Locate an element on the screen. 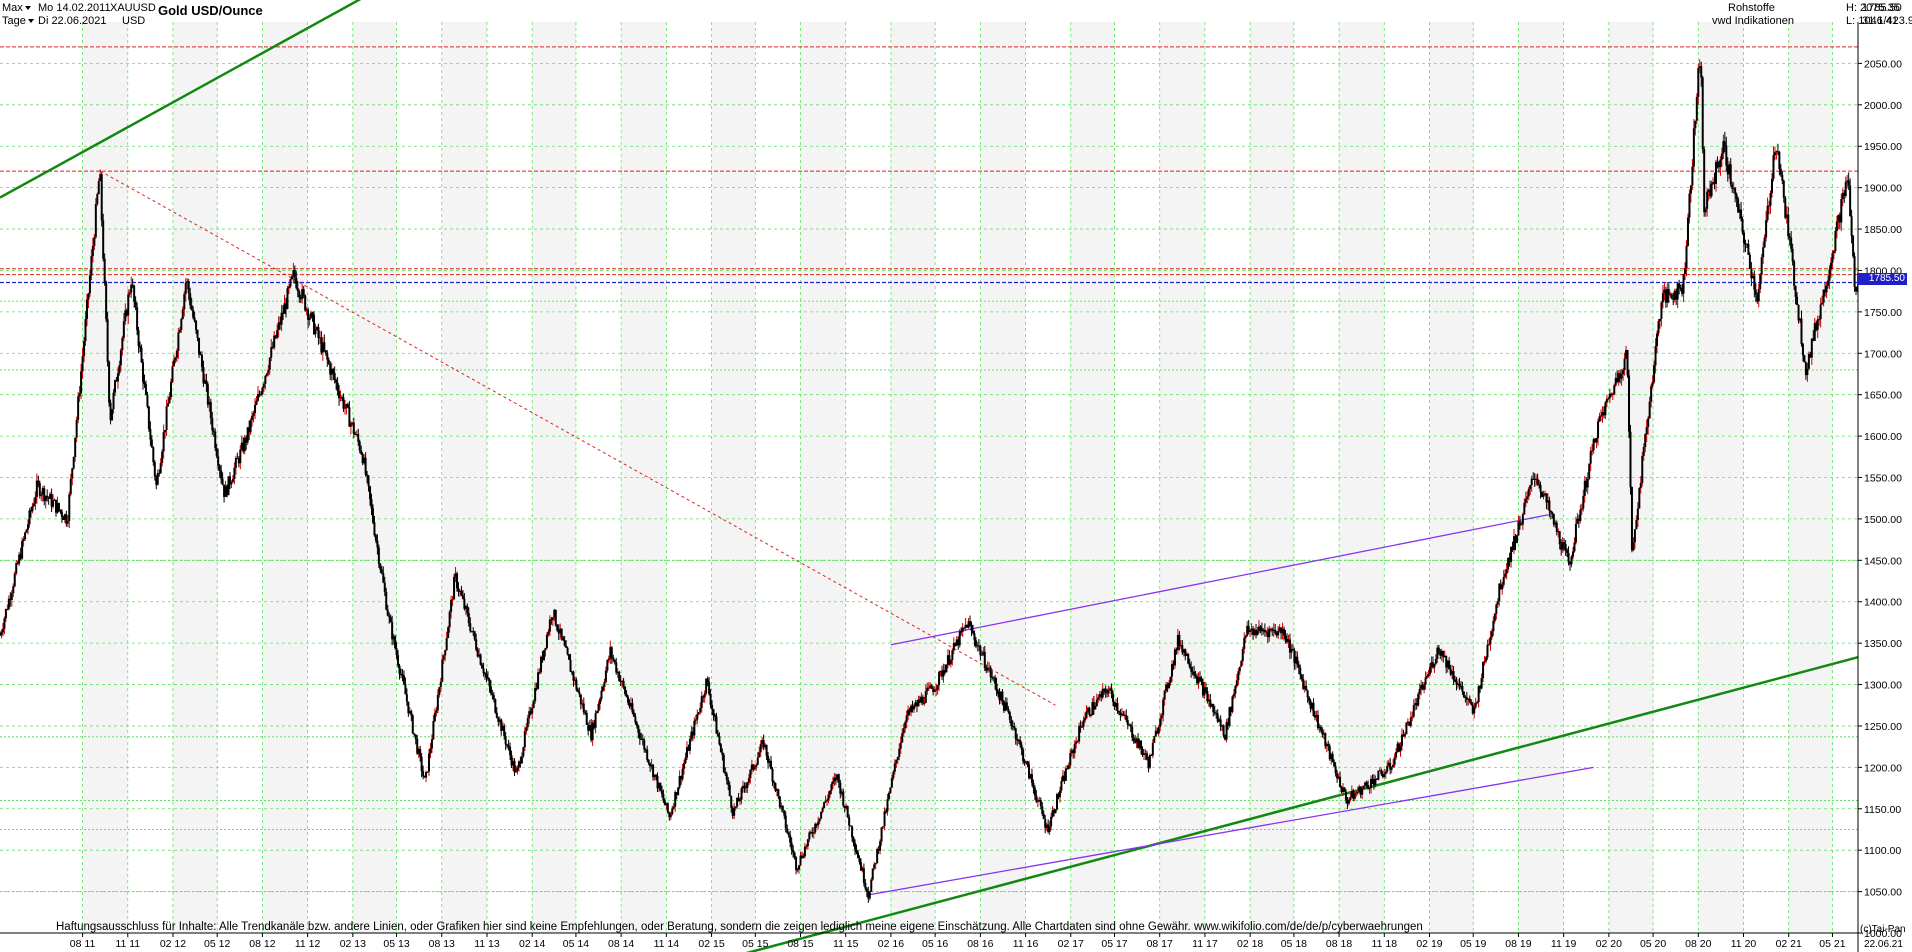 This screenshot has height=952, width=1912. y-tick-label: 1600.00 is located at coordinates (1883, 437).